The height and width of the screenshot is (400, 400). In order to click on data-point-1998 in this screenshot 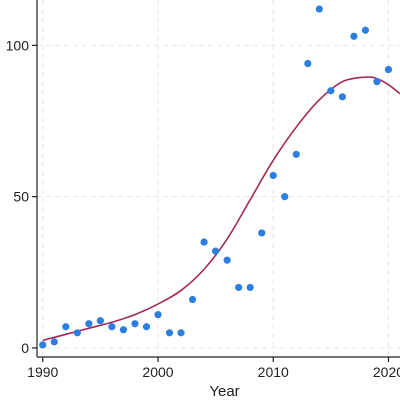, I will do `click(135, 324)`.